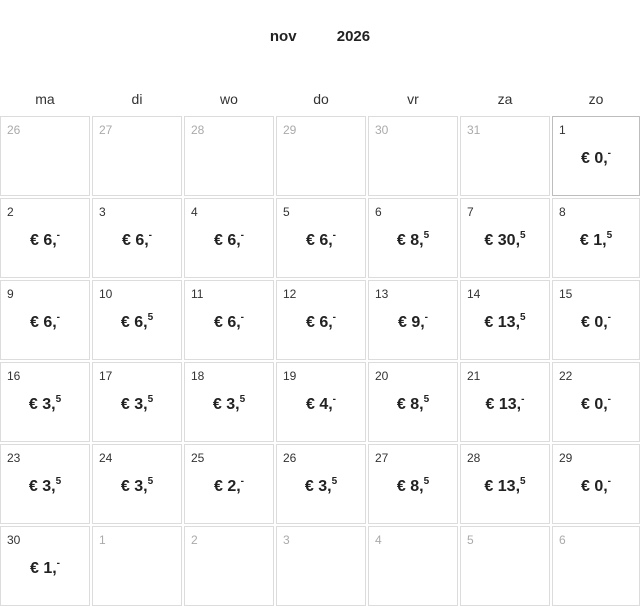  I want to click on day-number: 30, so click(14, 540).